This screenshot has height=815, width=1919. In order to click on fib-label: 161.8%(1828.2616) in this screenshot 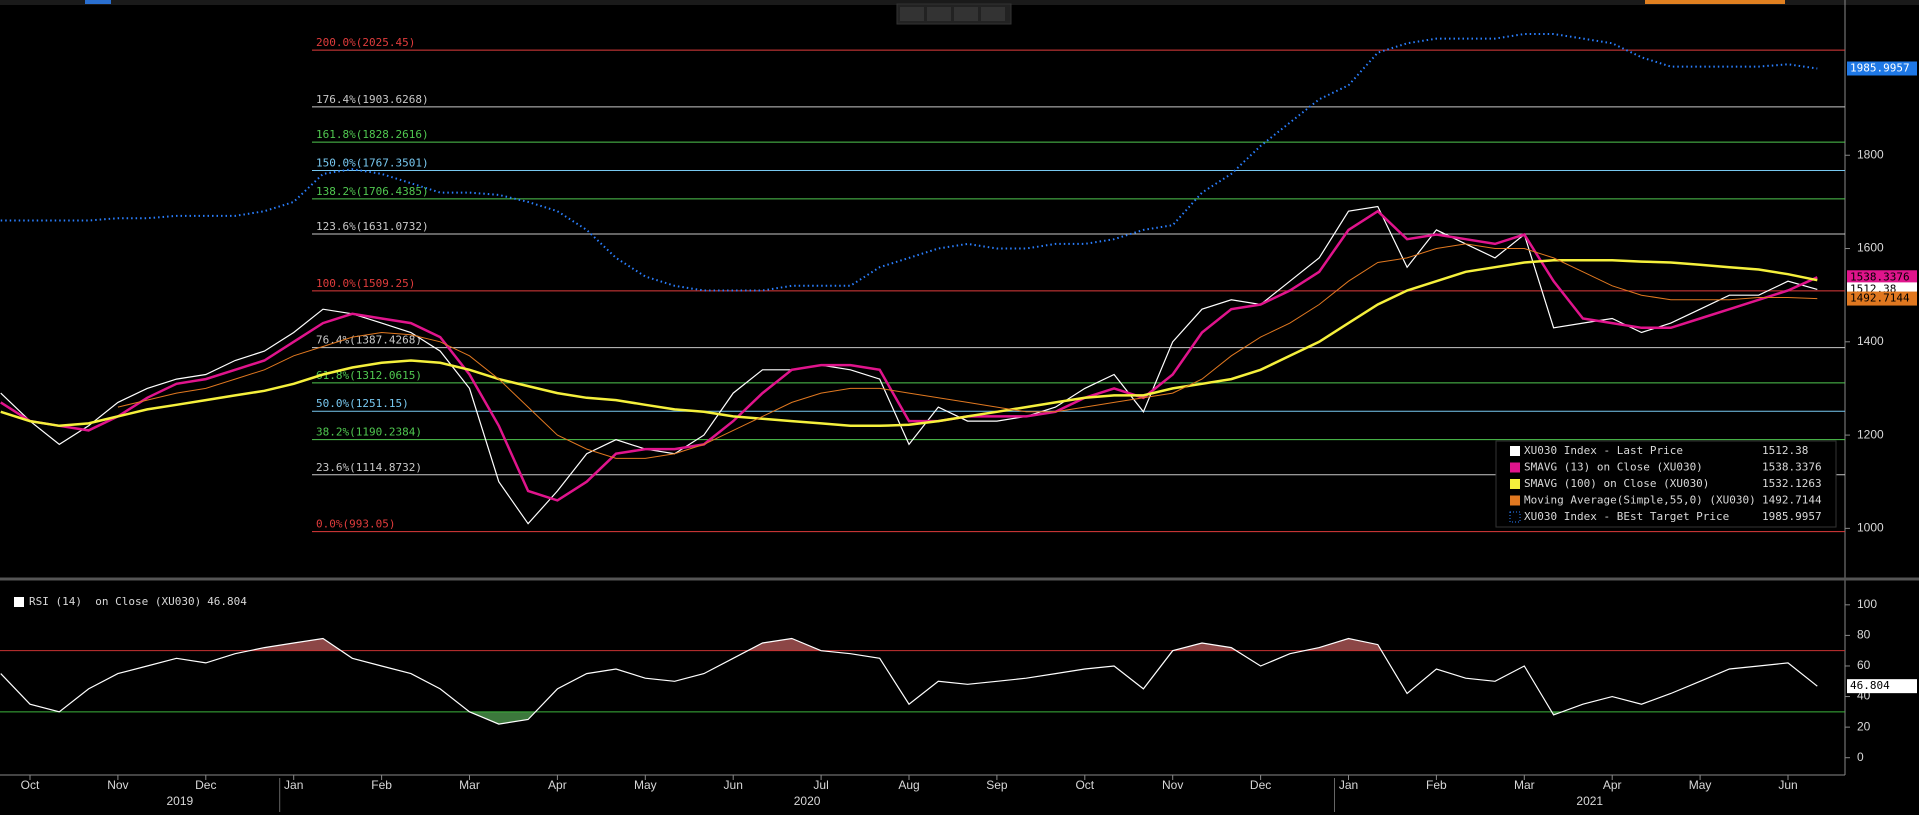, I will do `click(372, 134)`.